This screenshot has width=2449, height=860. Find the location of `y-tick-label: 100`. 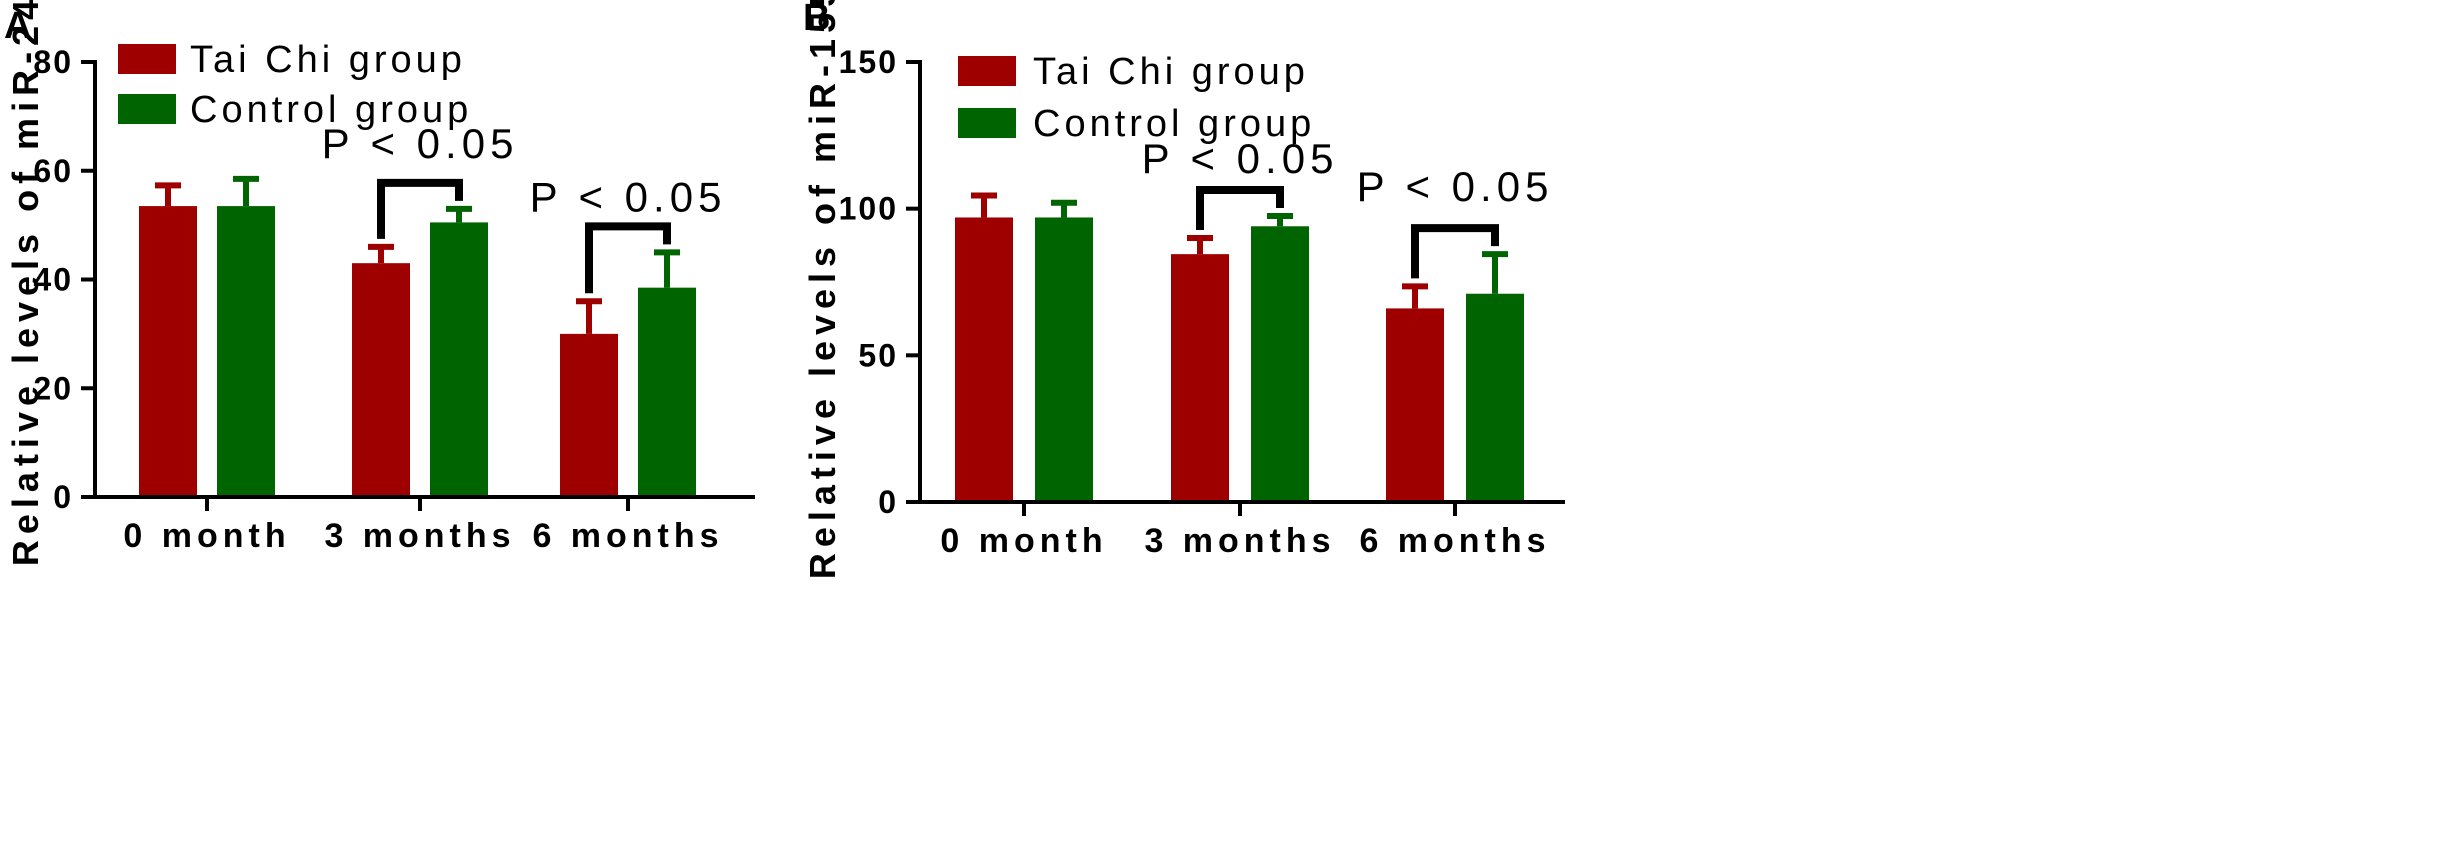

y-tick-label: 100 is located at coordinates (868, 209).